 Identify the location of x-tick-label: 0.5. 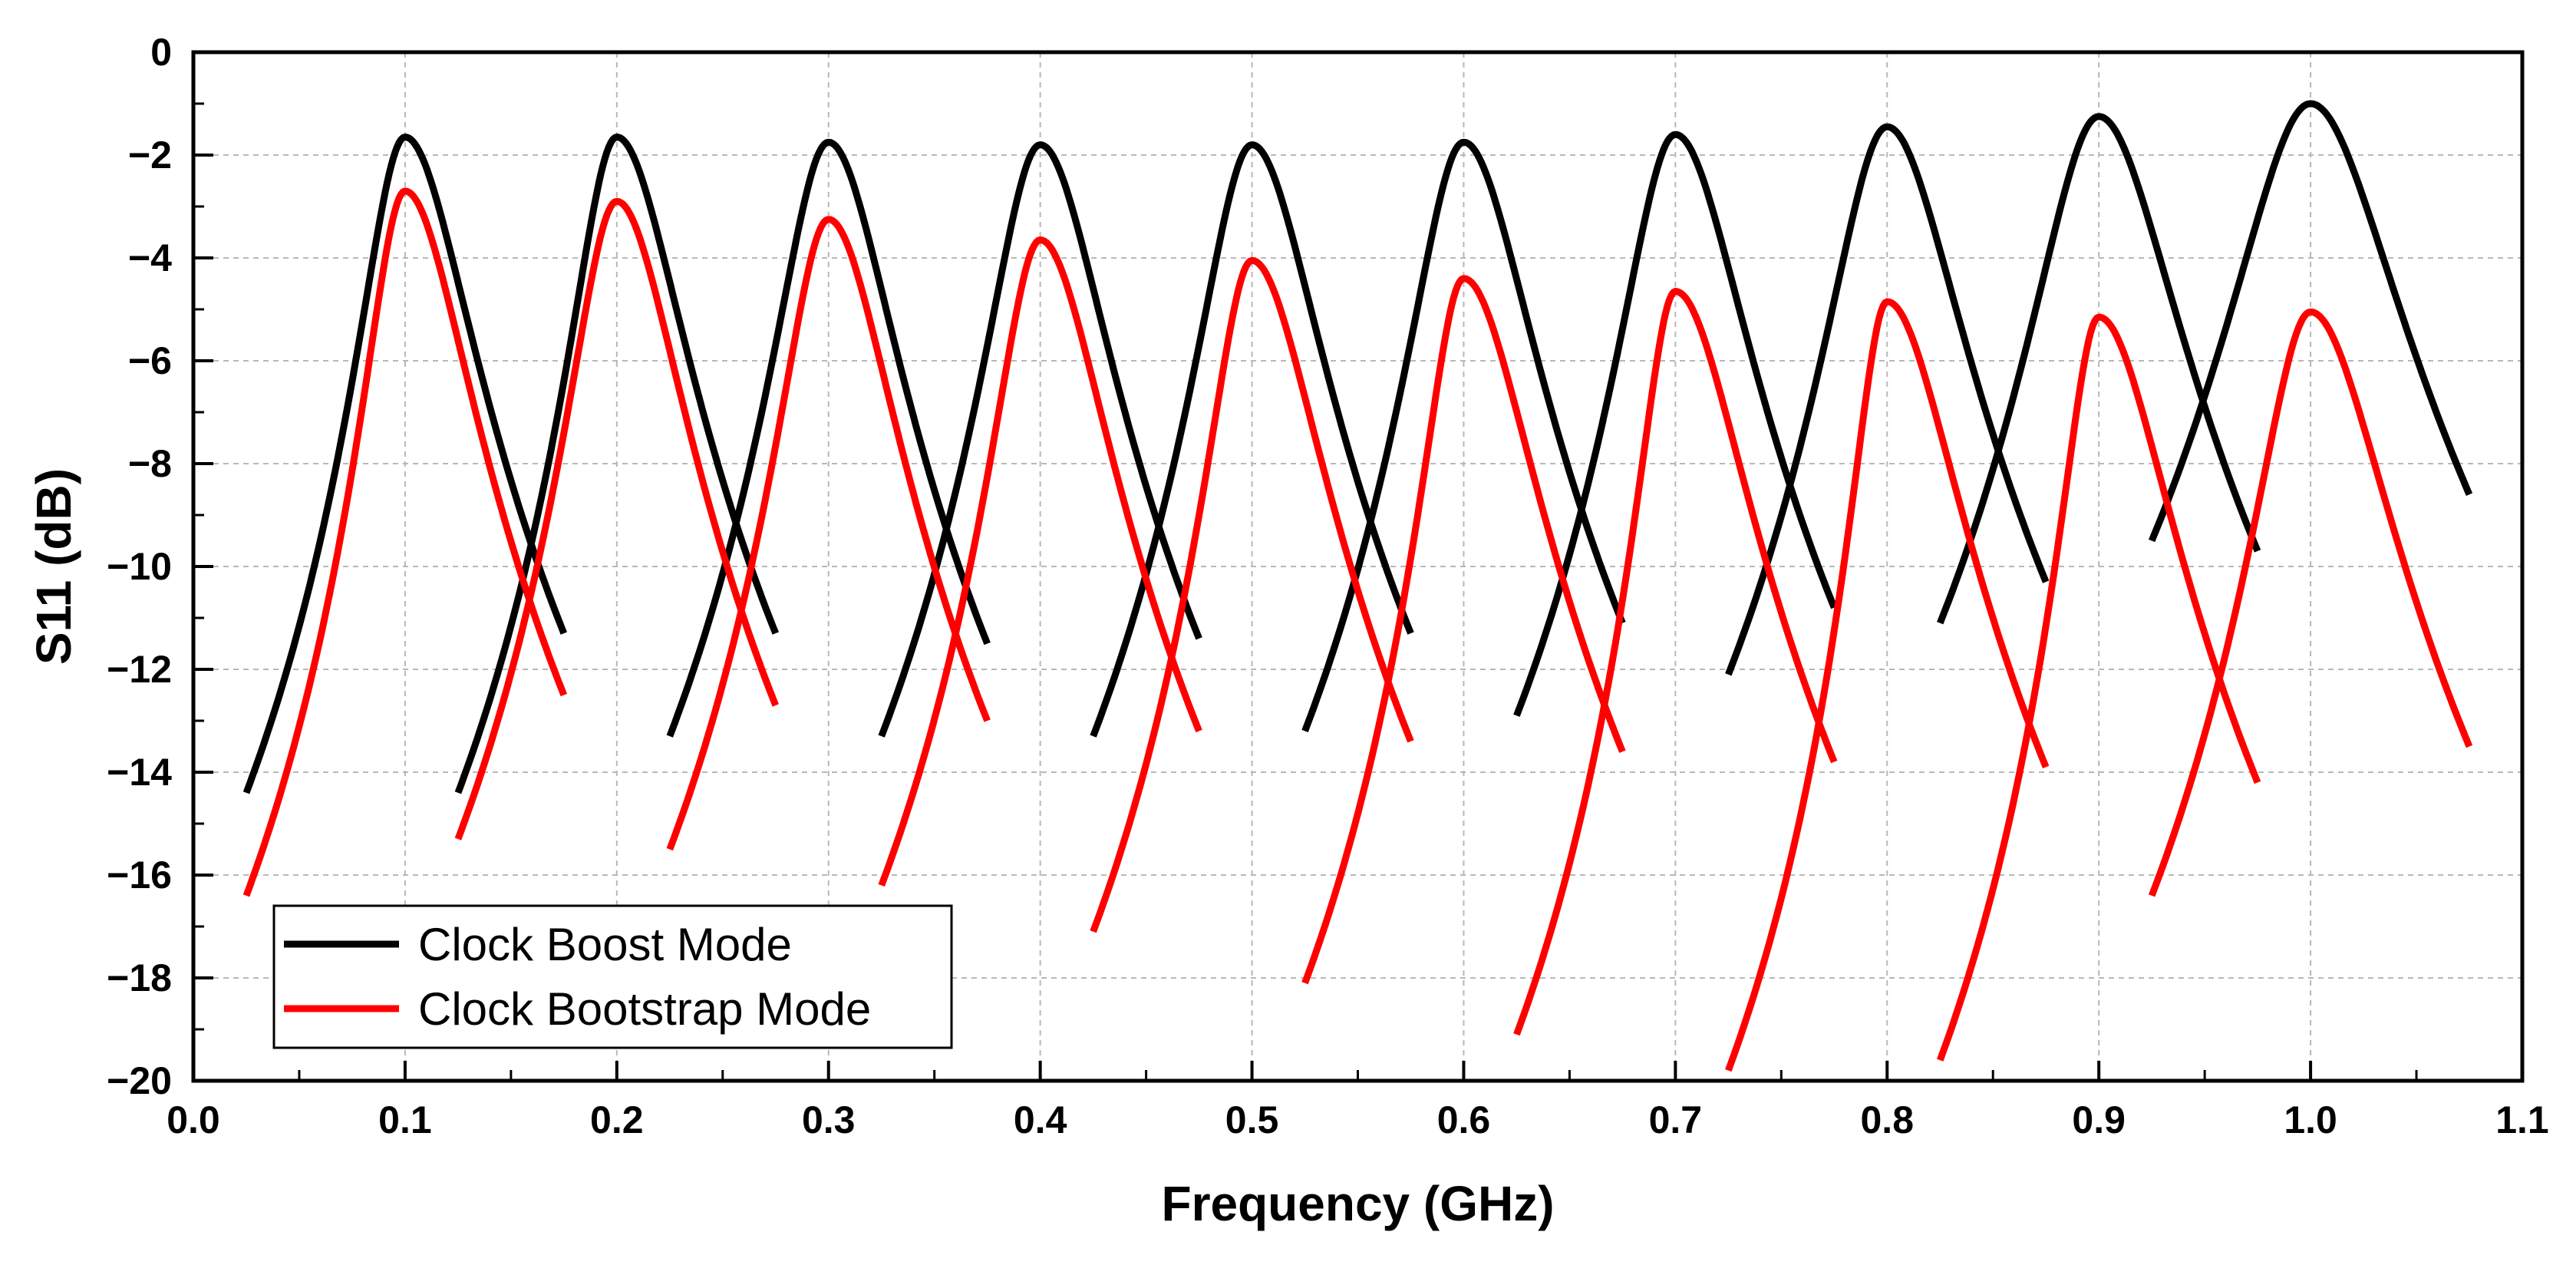
(1252, 1119).